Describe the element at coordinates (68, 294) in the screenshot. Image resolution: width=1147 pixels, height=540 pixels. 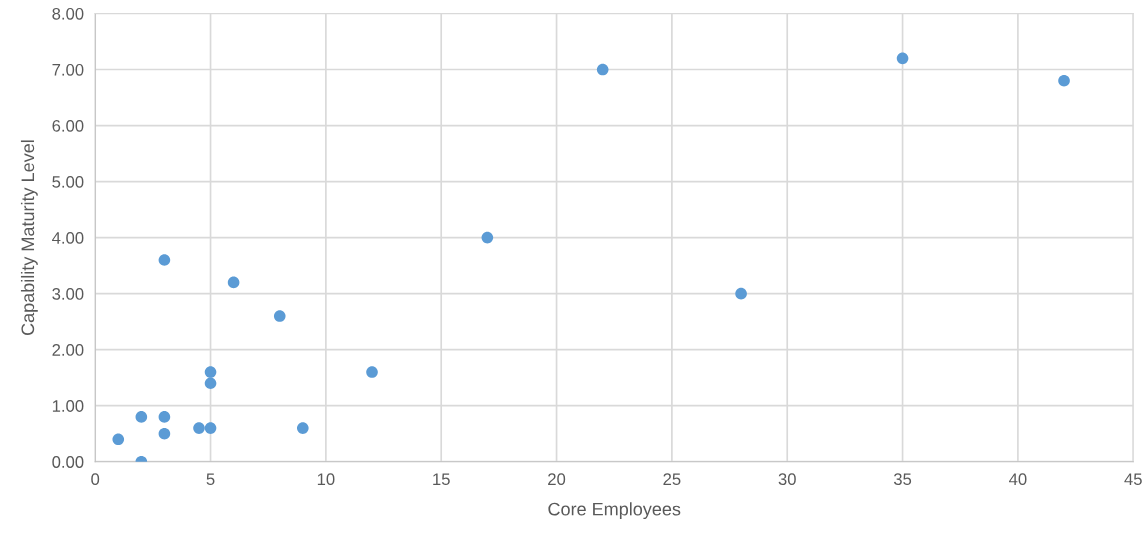
I see `y-tick-label: 3.00` at that location.